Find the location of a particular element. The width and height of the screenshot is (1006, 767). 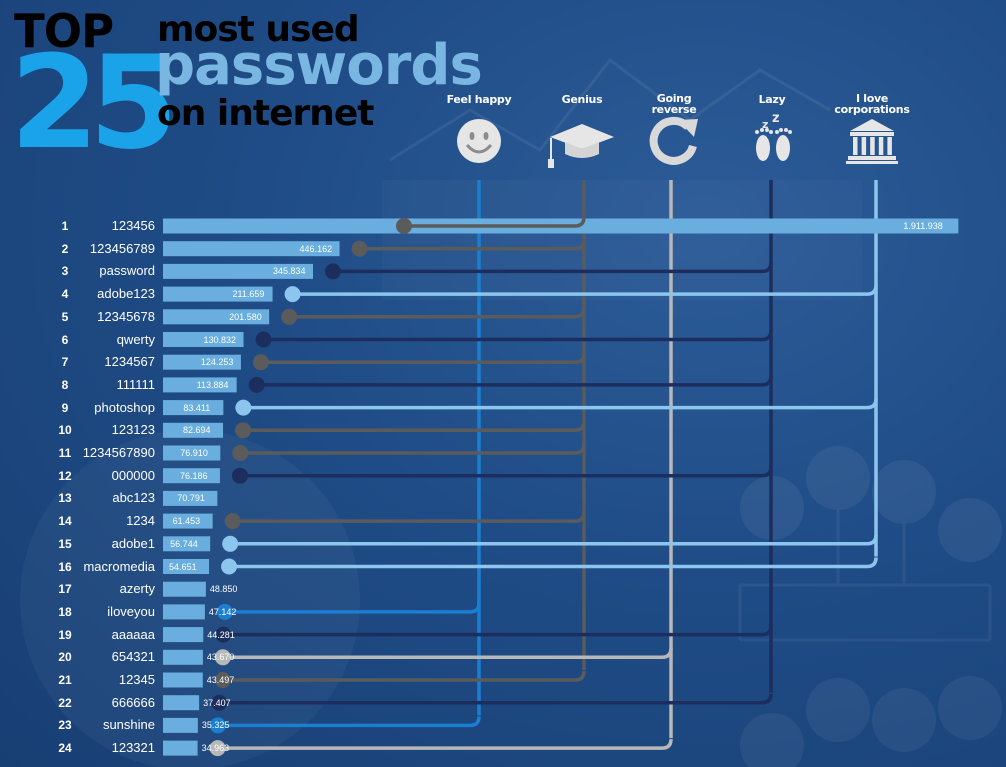

rank-number: 23 is located at coordinates (65, 725).